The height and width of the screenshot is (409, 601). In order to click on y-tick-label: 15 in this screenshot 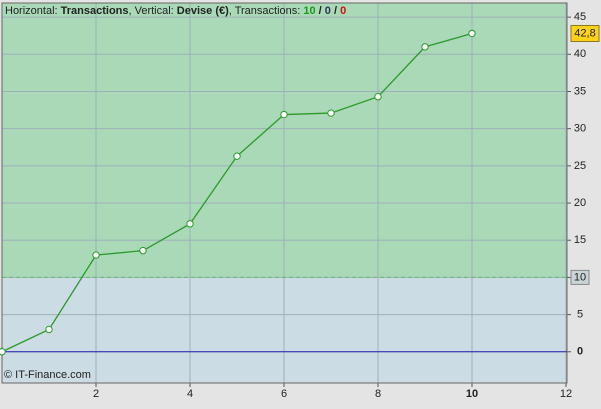, I will do `click(580, 240)`.